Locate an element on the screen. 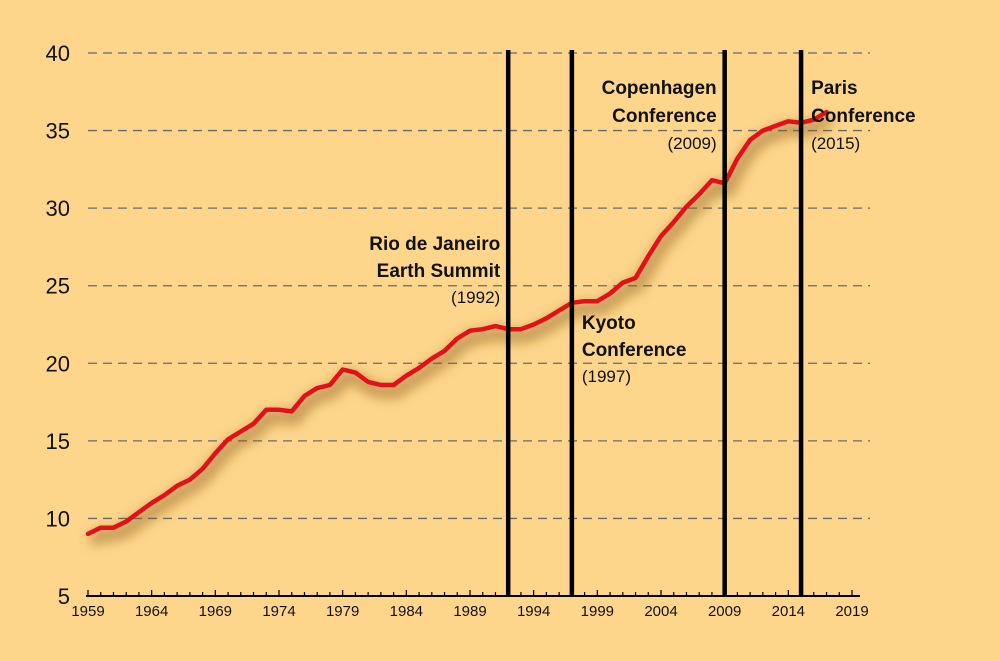  event-year-2009: (2009) is located at coordinates (692, 143).